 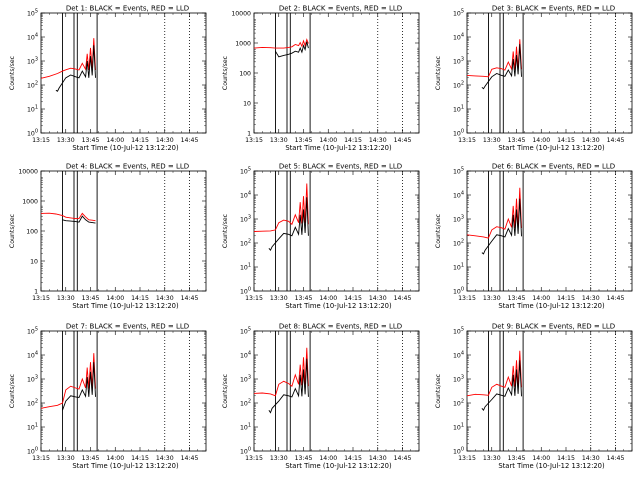 What do you see at coordinates (340, 9) in the screenshot?
I see `panel-title: Det 2: BLACK = Events, RED = LLD` at bounding box center [340, 9].